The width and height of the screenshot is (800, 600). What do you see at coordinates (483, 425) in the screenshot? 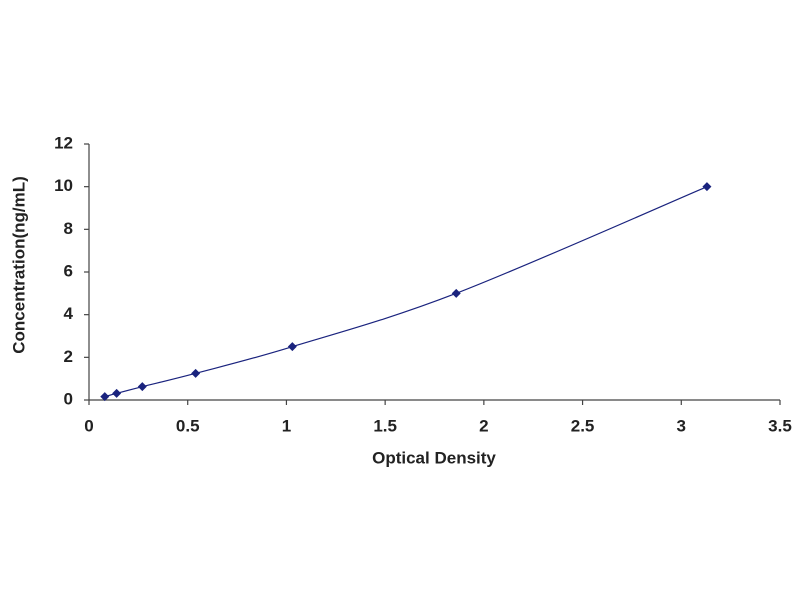
I see `x-tick-label: 2` at bounding box center [483, 425].